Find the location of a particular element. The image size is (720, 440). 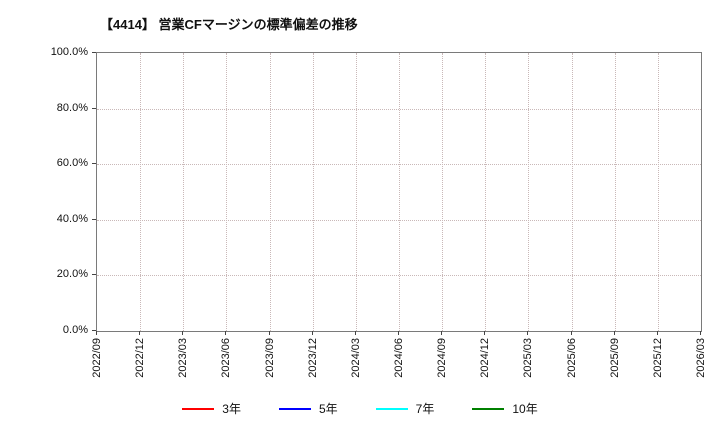

y-tick-label: 40.0% is located at coordinates (72, 218).